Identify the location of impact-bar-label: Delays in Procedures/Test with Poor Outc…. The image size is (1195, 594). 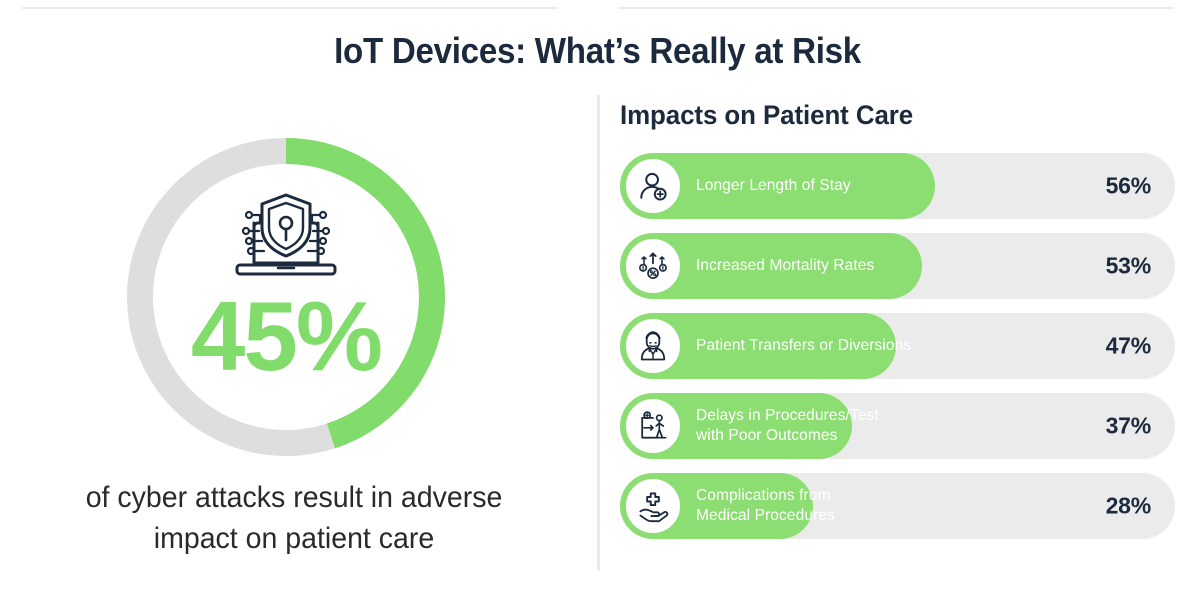
(787, 425).